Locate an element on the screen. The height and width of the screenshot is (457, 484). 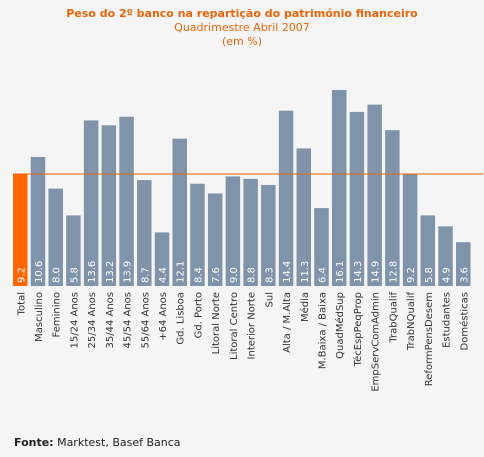
category-label-9: Gd. Lisboa is located at coordinates (181, 318).